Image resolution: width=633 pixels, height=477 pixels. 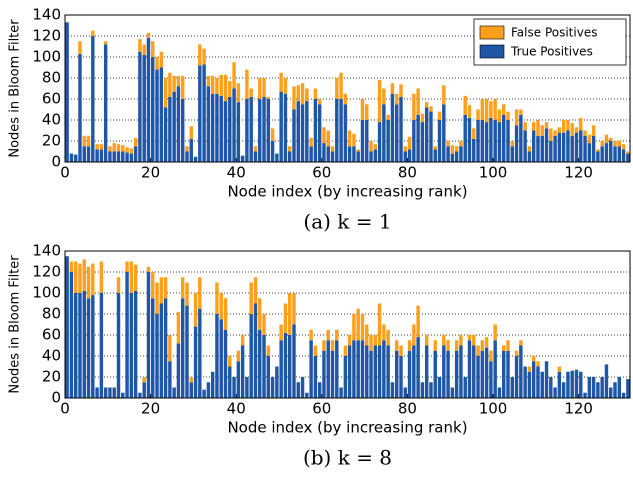 What do you see at coordinates (51, 335) in the screenshot?
I see `y-tick-label: 60` at bounding box center [51, 335].